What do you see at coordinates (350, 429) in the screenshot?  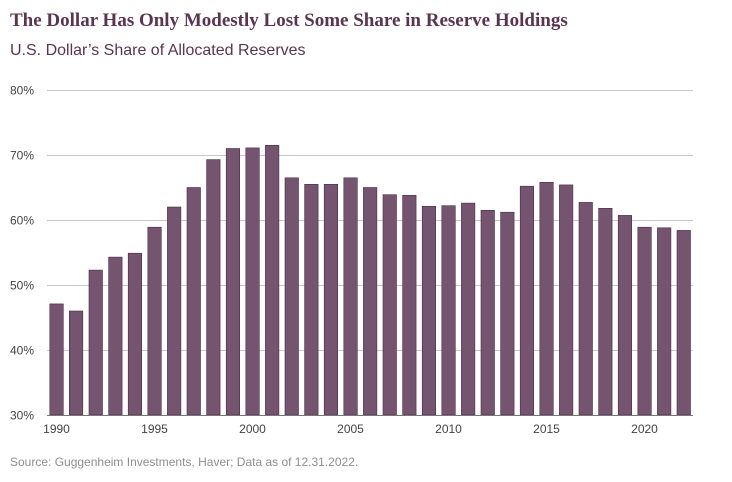 I see `x-tick-label: 2005` at bounding box center [350, 429].